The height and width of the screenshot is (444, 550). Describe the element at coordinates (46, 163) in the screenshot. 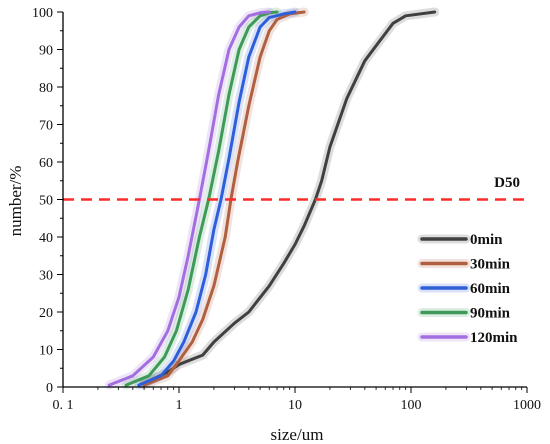

I see `y-tick-label: 60` at that location.